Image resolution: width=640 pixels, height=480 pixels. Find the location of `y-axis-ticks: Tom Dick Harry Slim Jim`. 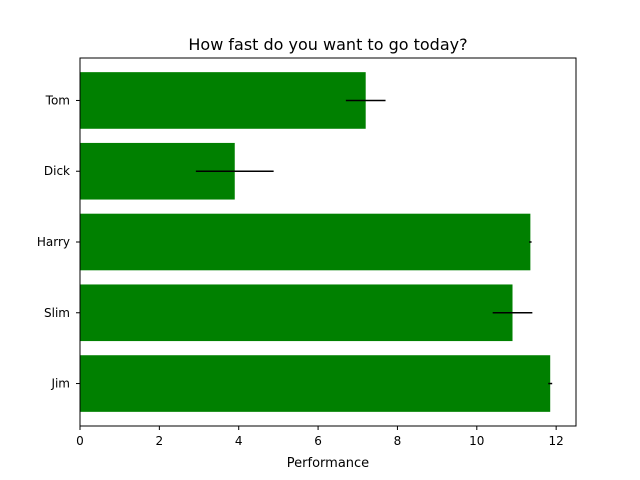

y-axis-ticks: Tom Dick Harry Slim Jim is located at coordinates (58, 242).